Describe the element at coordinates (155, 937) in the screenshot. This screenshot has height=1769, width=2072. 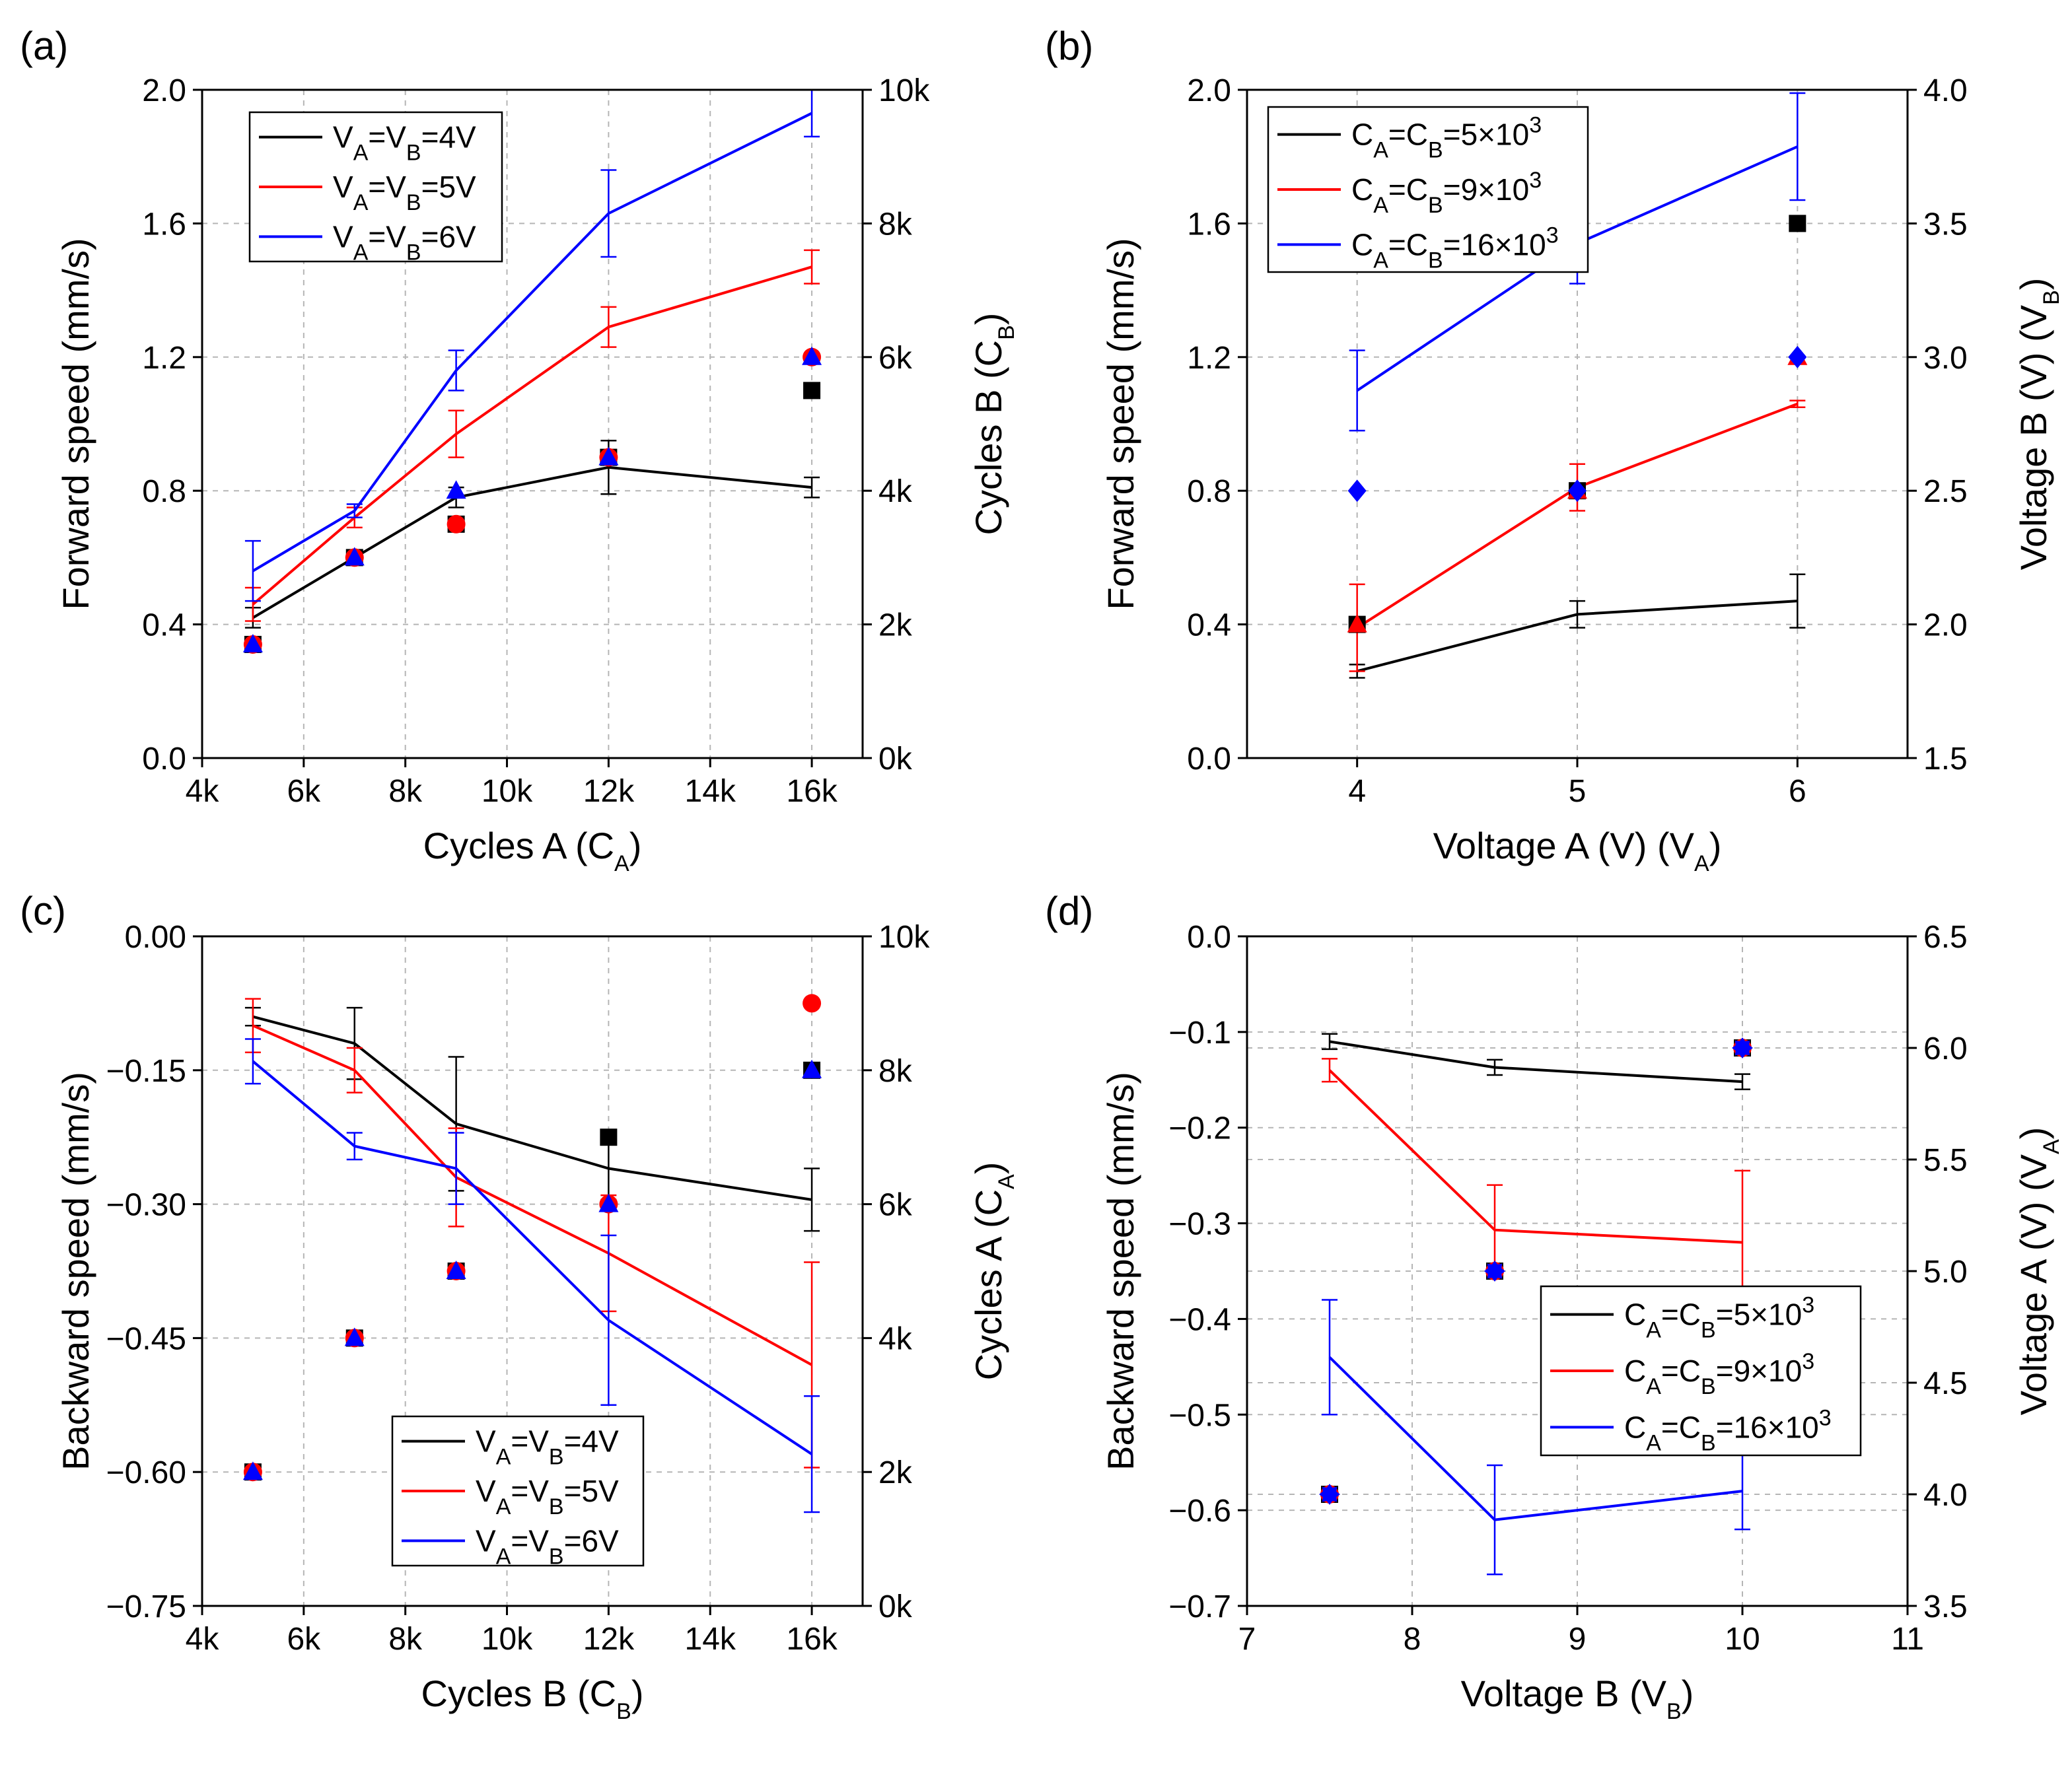
I see `y-tick-label: 0.00` at that location.